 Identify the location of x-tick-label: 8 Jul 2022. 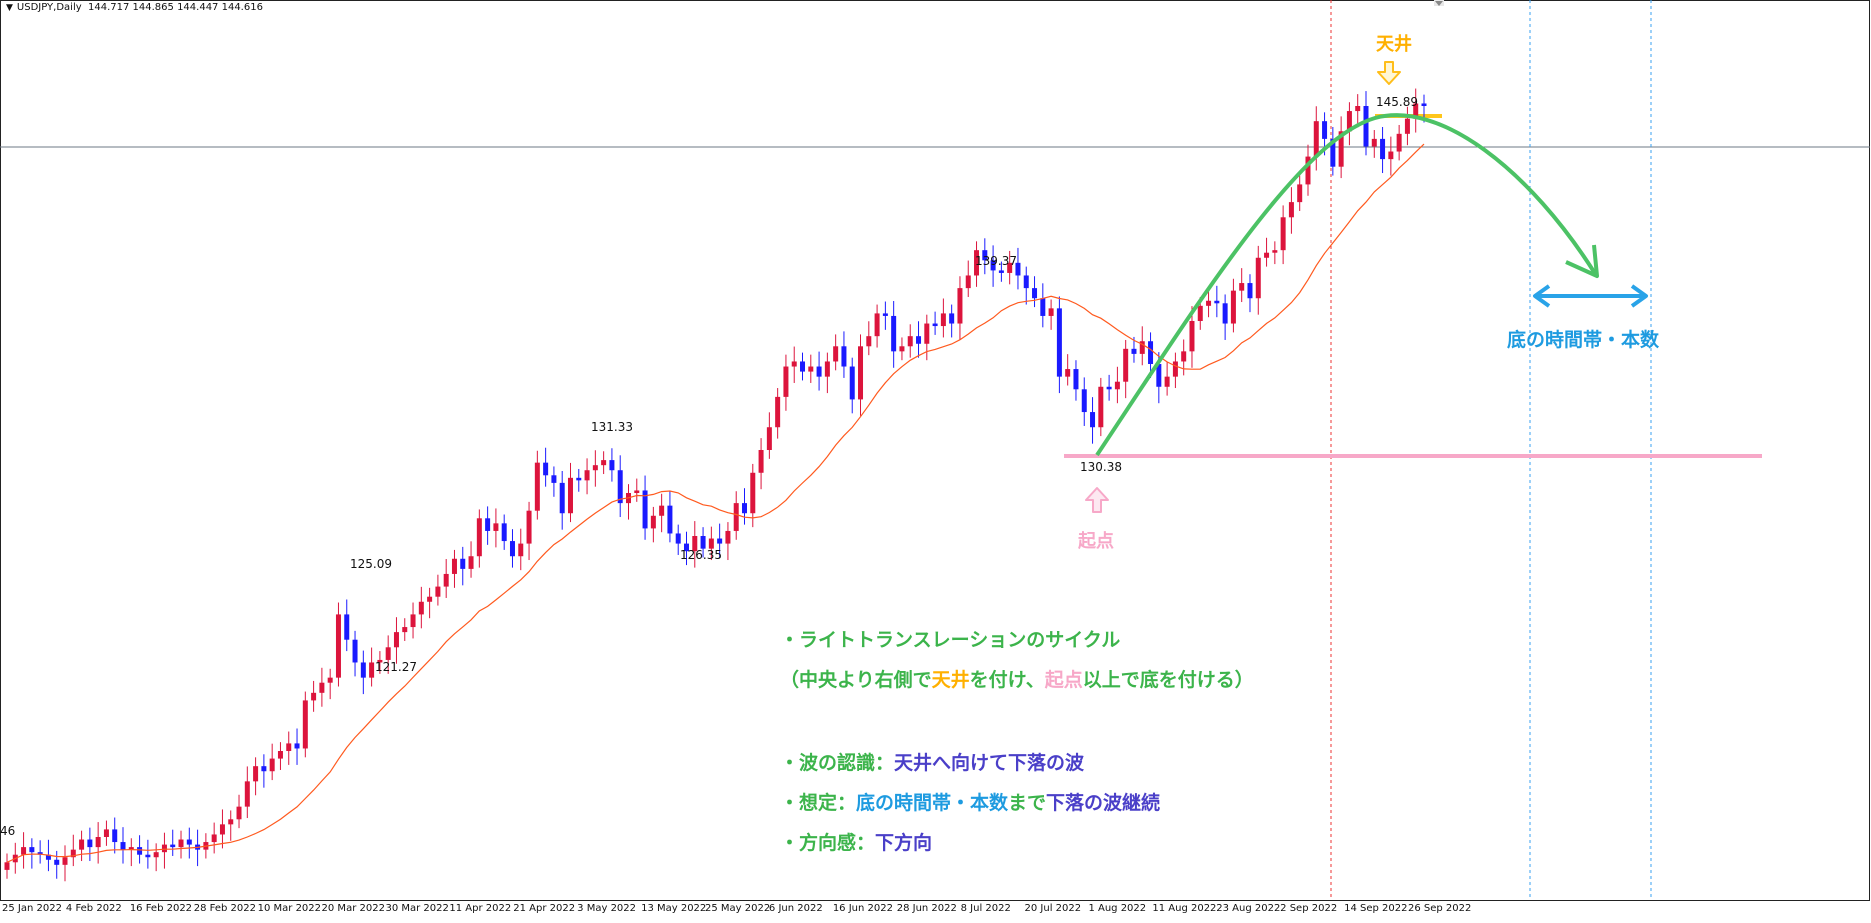
(985, 908).